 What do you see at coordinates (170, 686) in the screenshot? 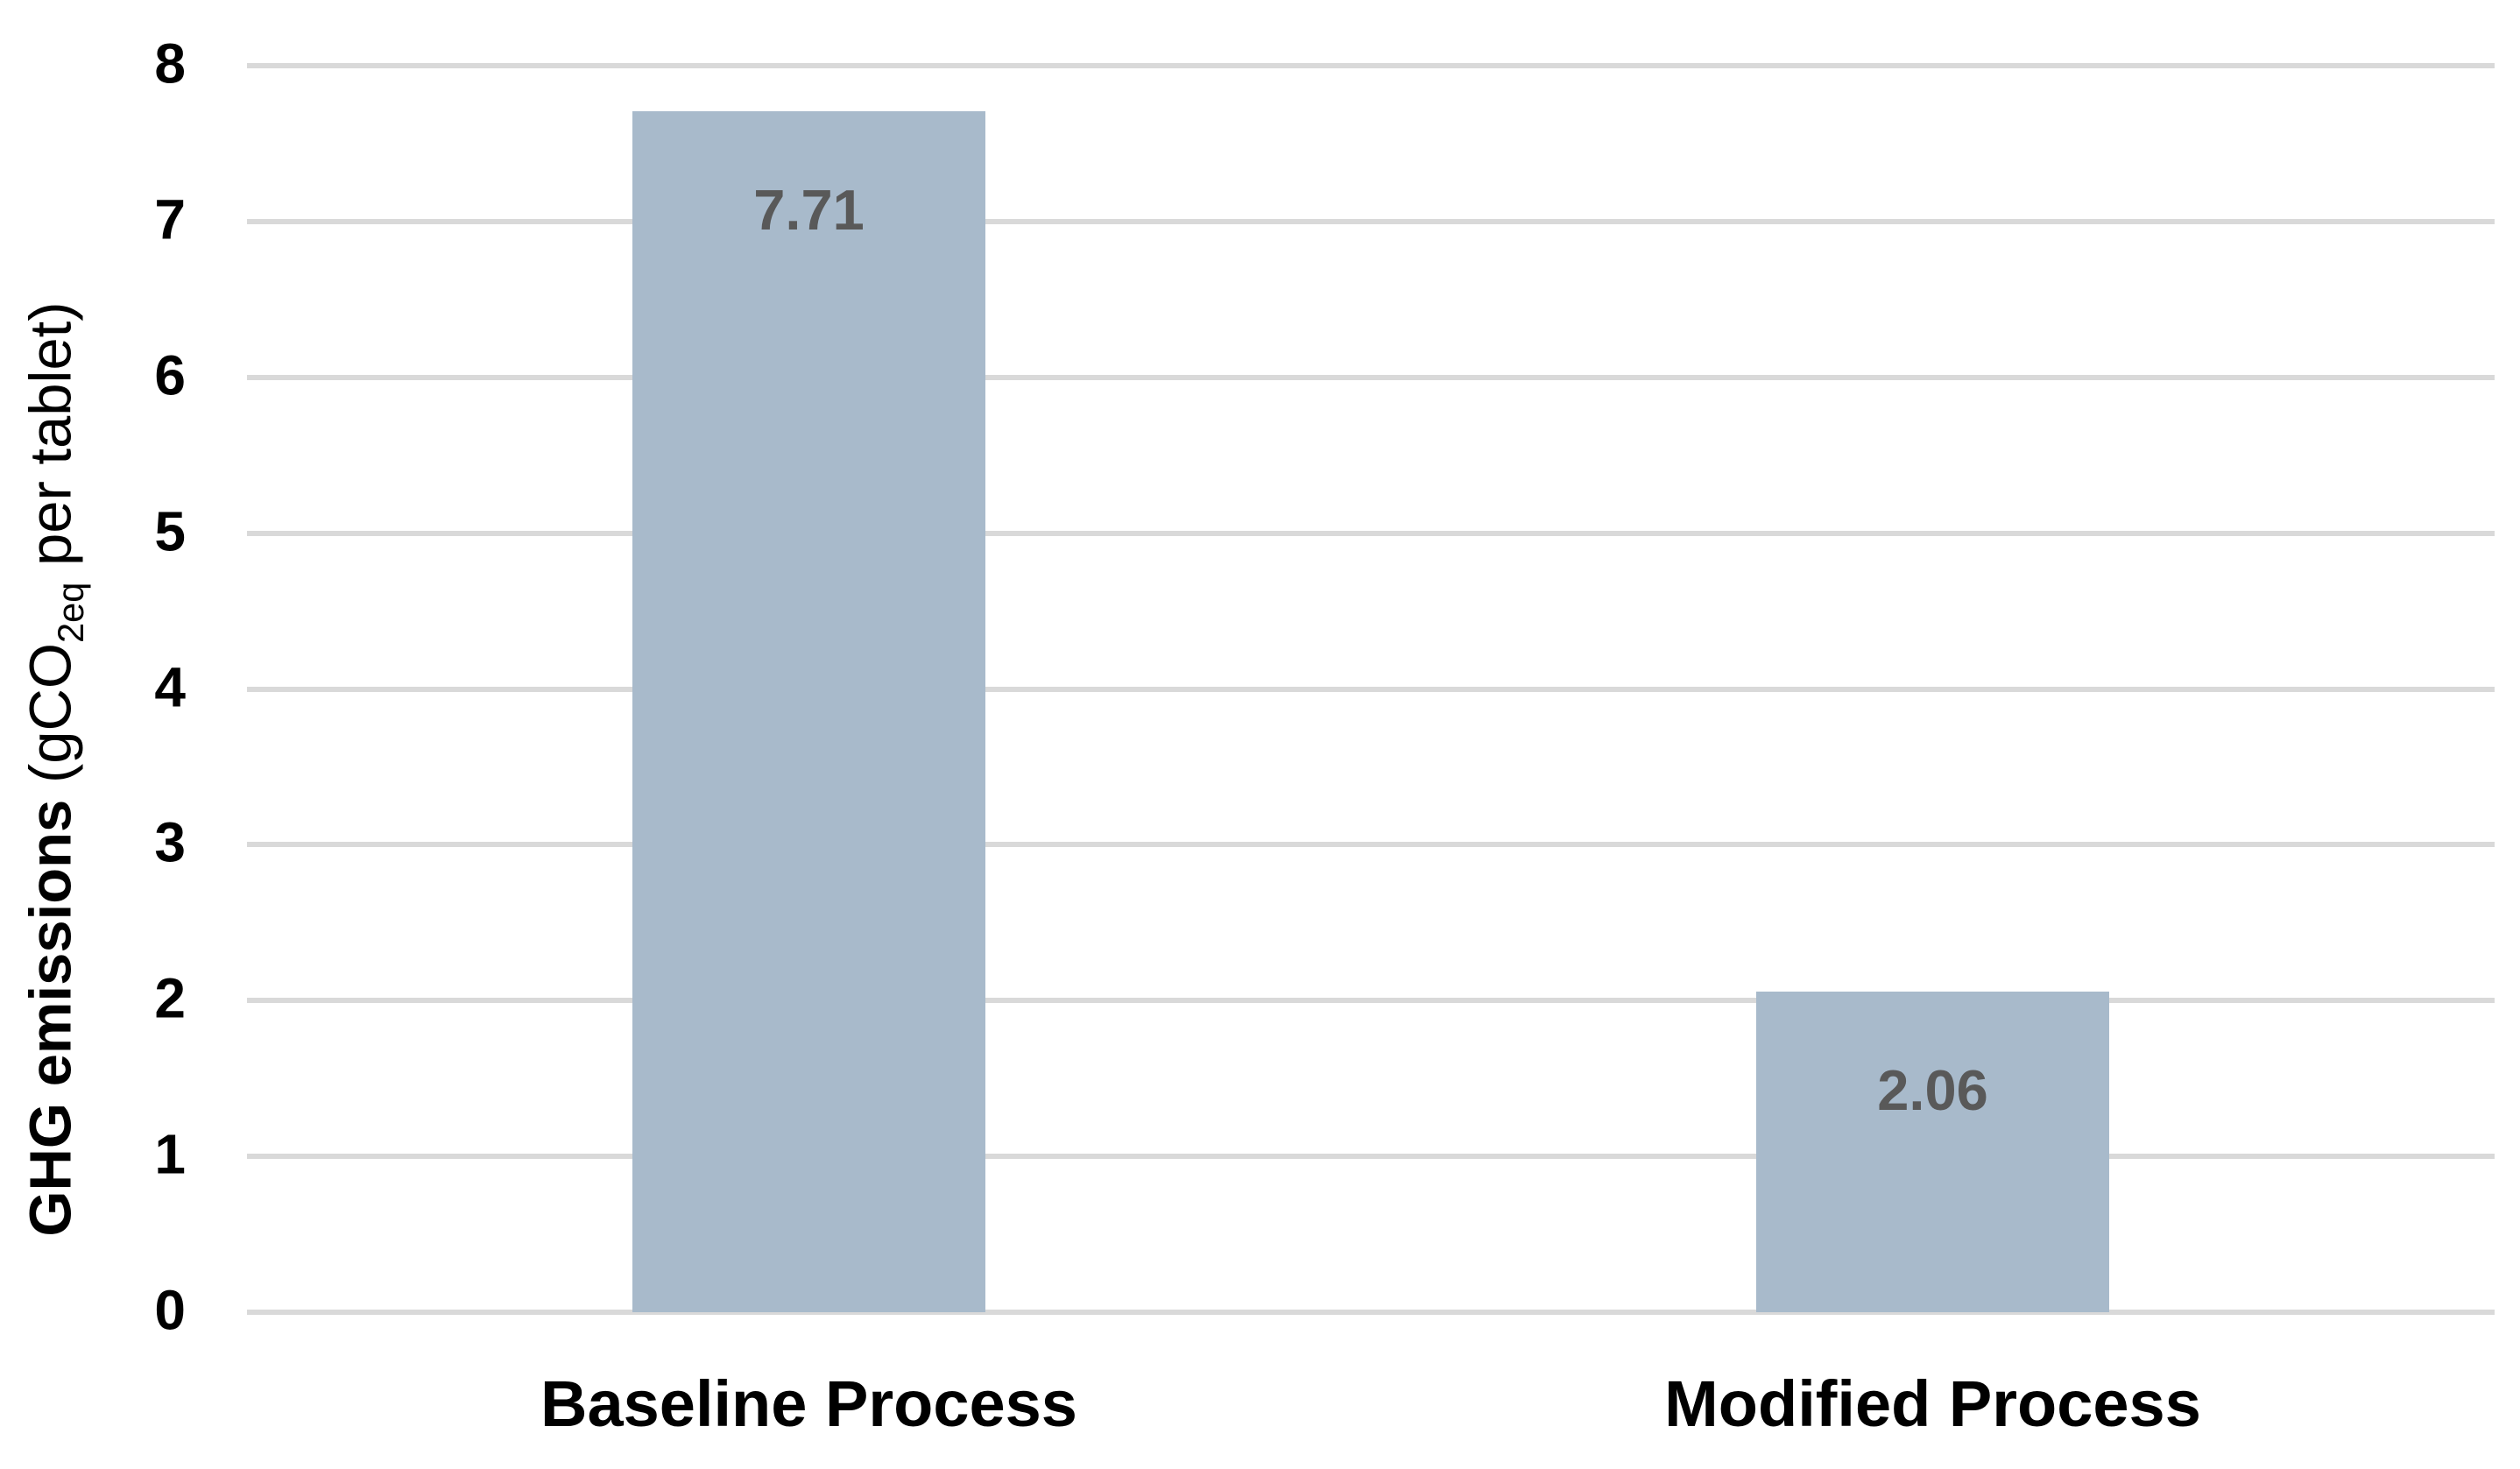
I see `y-tick-label: 4` at bounding box center [170, 686].